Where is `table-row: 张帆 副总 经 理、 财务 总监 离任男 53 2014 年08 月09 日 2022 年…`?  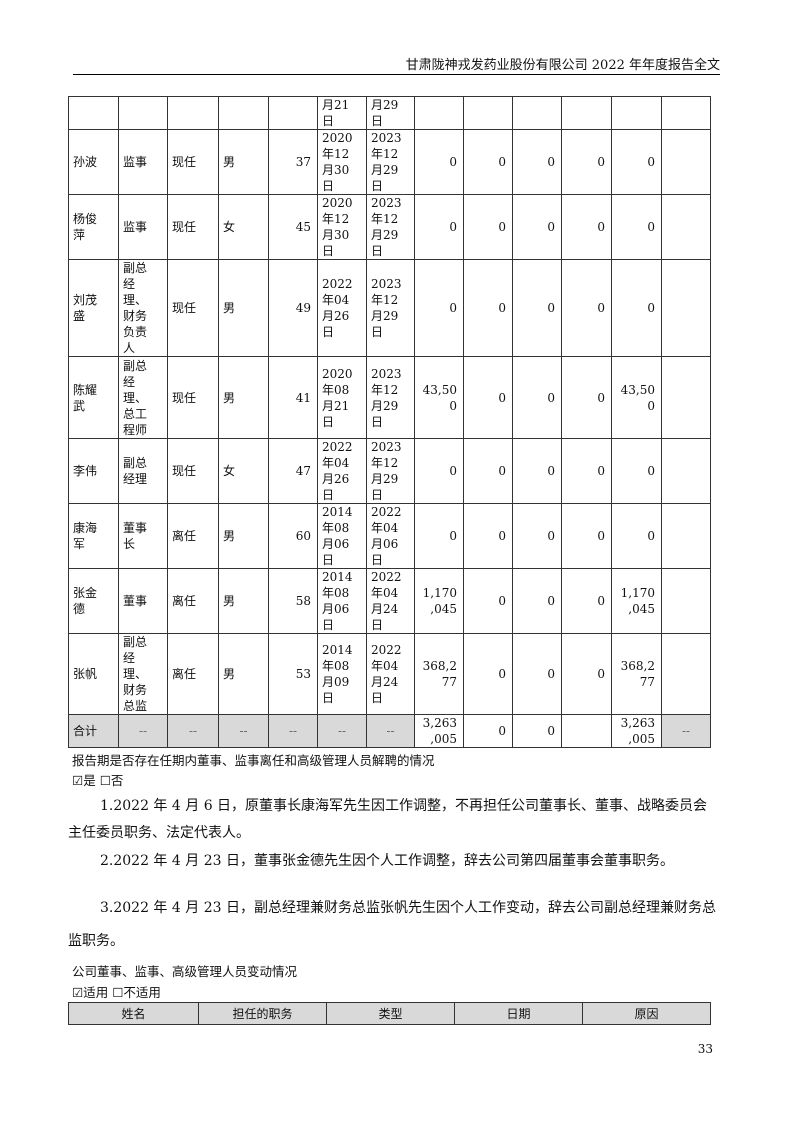 table-row: 张帆 副总 经 理、 财务 总监 离任男 53 2014 年08 月09 日 2022 年… is located at coordinates (389, 674).